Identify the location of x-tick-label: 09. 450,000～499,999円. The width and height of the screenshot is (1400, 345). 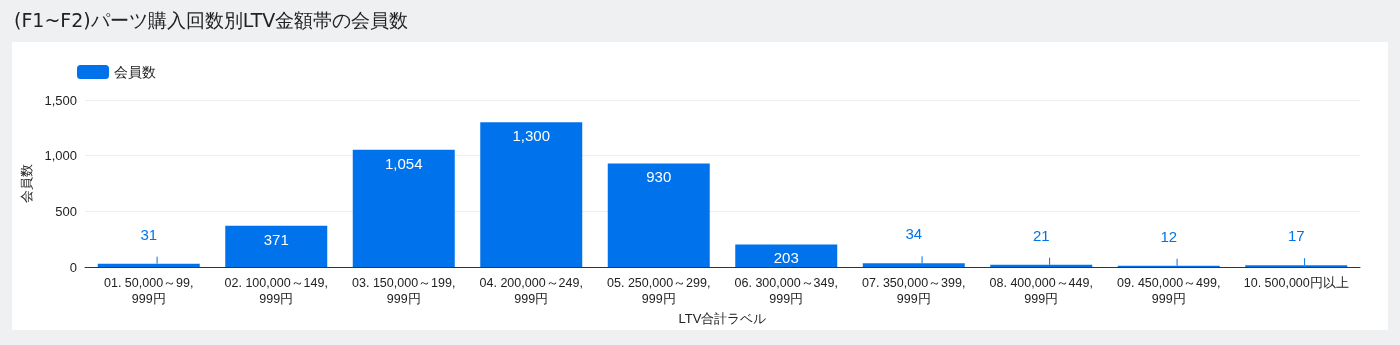
(1169, 291).